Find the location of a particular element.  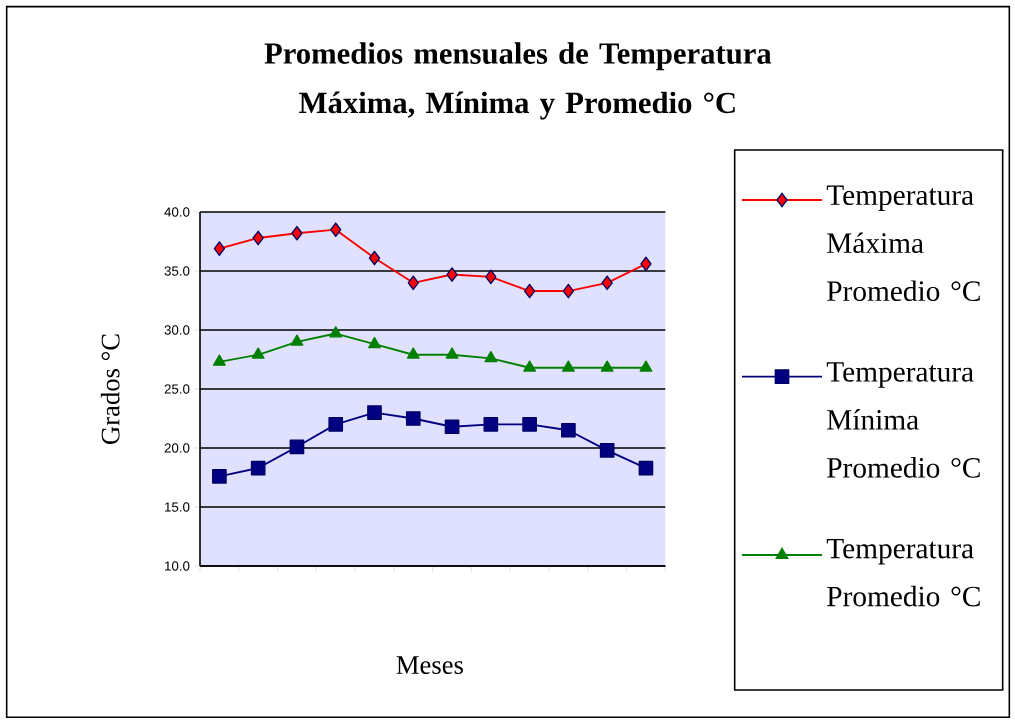

x-axis-title: Meses is located at coordinates (429, 665).